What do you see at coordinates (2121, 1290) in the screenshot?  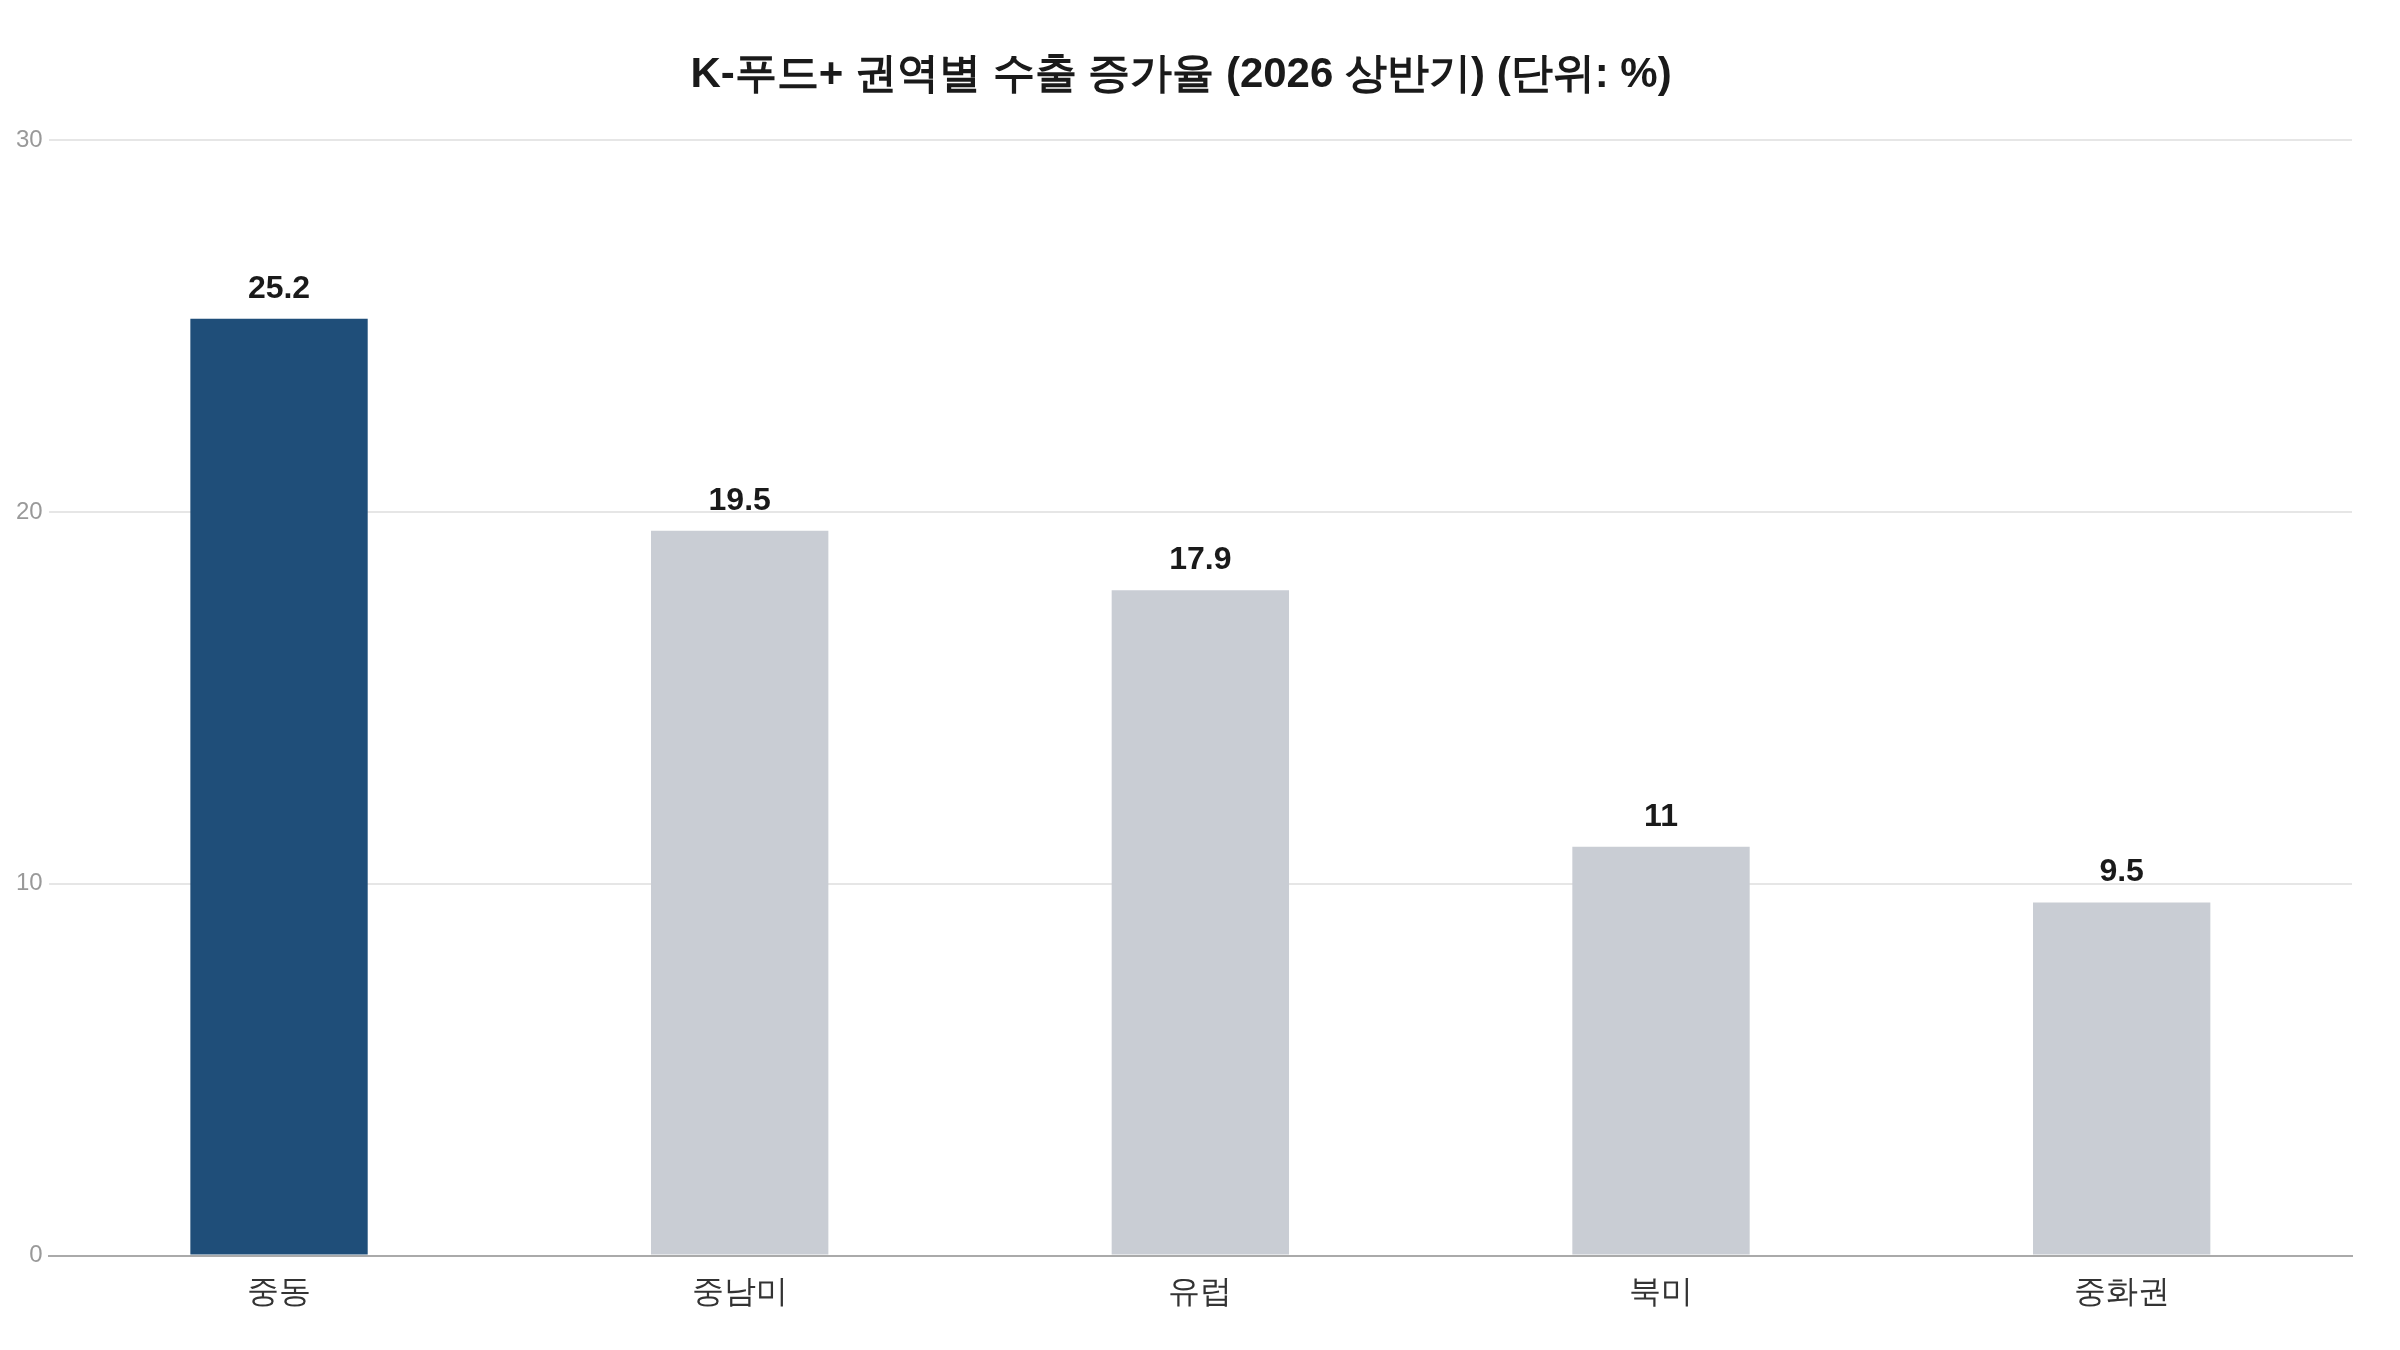 I see `x-tick-label: 중화권` at bounding box center [2121, 1290].